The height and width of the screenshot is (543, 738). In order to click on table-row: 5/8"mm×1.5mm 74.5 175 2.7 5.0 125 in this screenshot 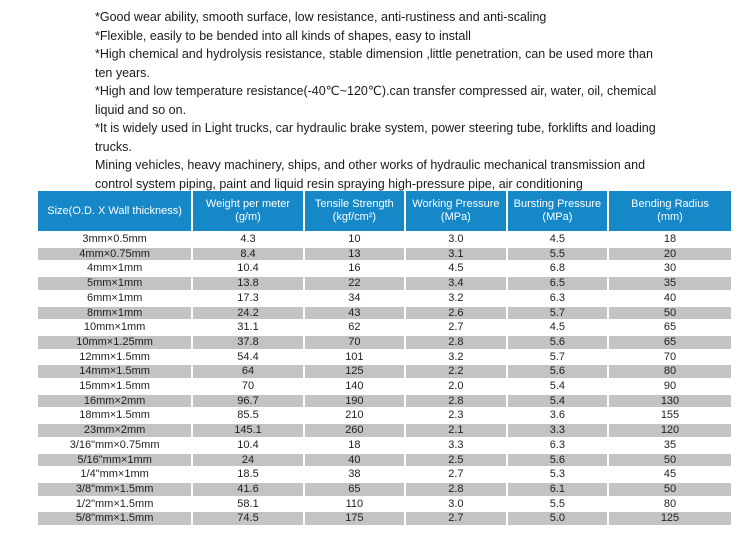, I will do `click(384, 520)`.